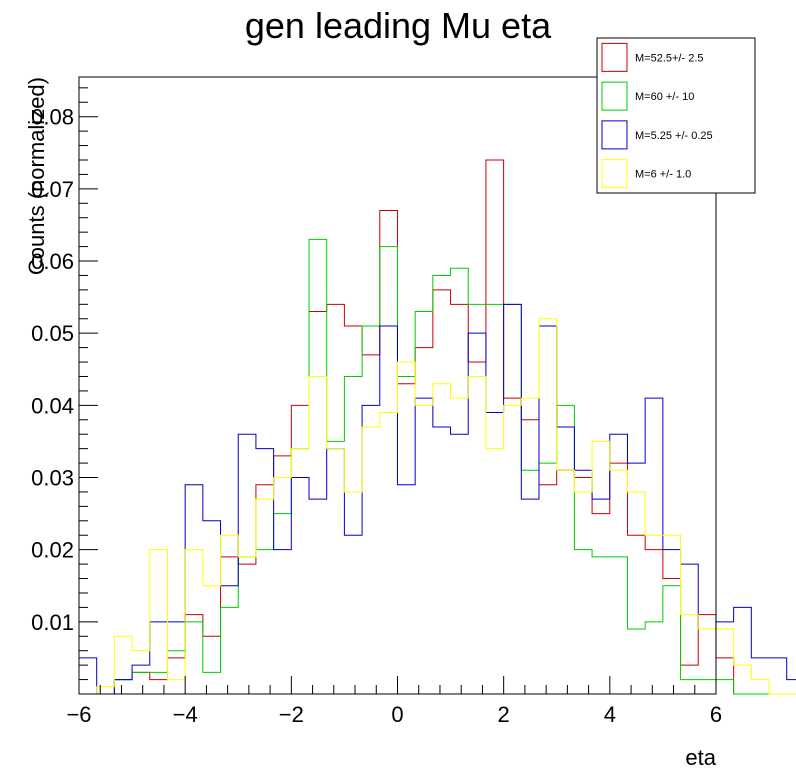  What do you see at coordinates (52, 622) in the screenshot?
I see `y-tick-label: 0.01` at bounding box center [52, 622].